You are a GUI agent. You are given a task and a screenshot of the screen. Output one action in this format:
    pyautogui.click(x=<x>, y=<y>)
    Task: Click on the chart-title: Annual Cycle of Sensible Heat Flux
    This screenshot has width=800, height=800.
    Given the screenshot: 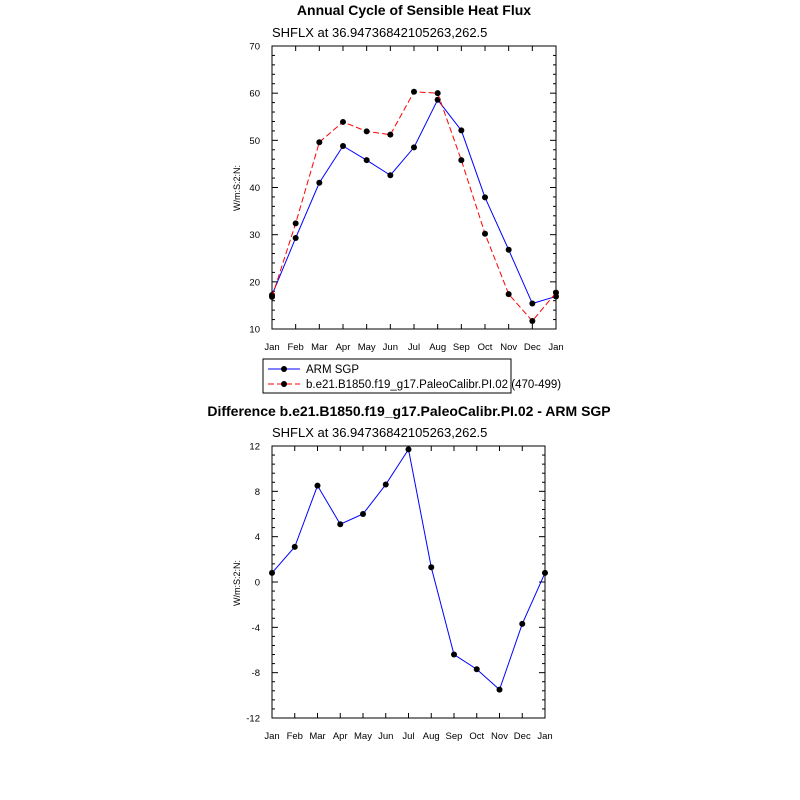 What is the action you would take?
    pyautogui.click(x=414, y=10)
    